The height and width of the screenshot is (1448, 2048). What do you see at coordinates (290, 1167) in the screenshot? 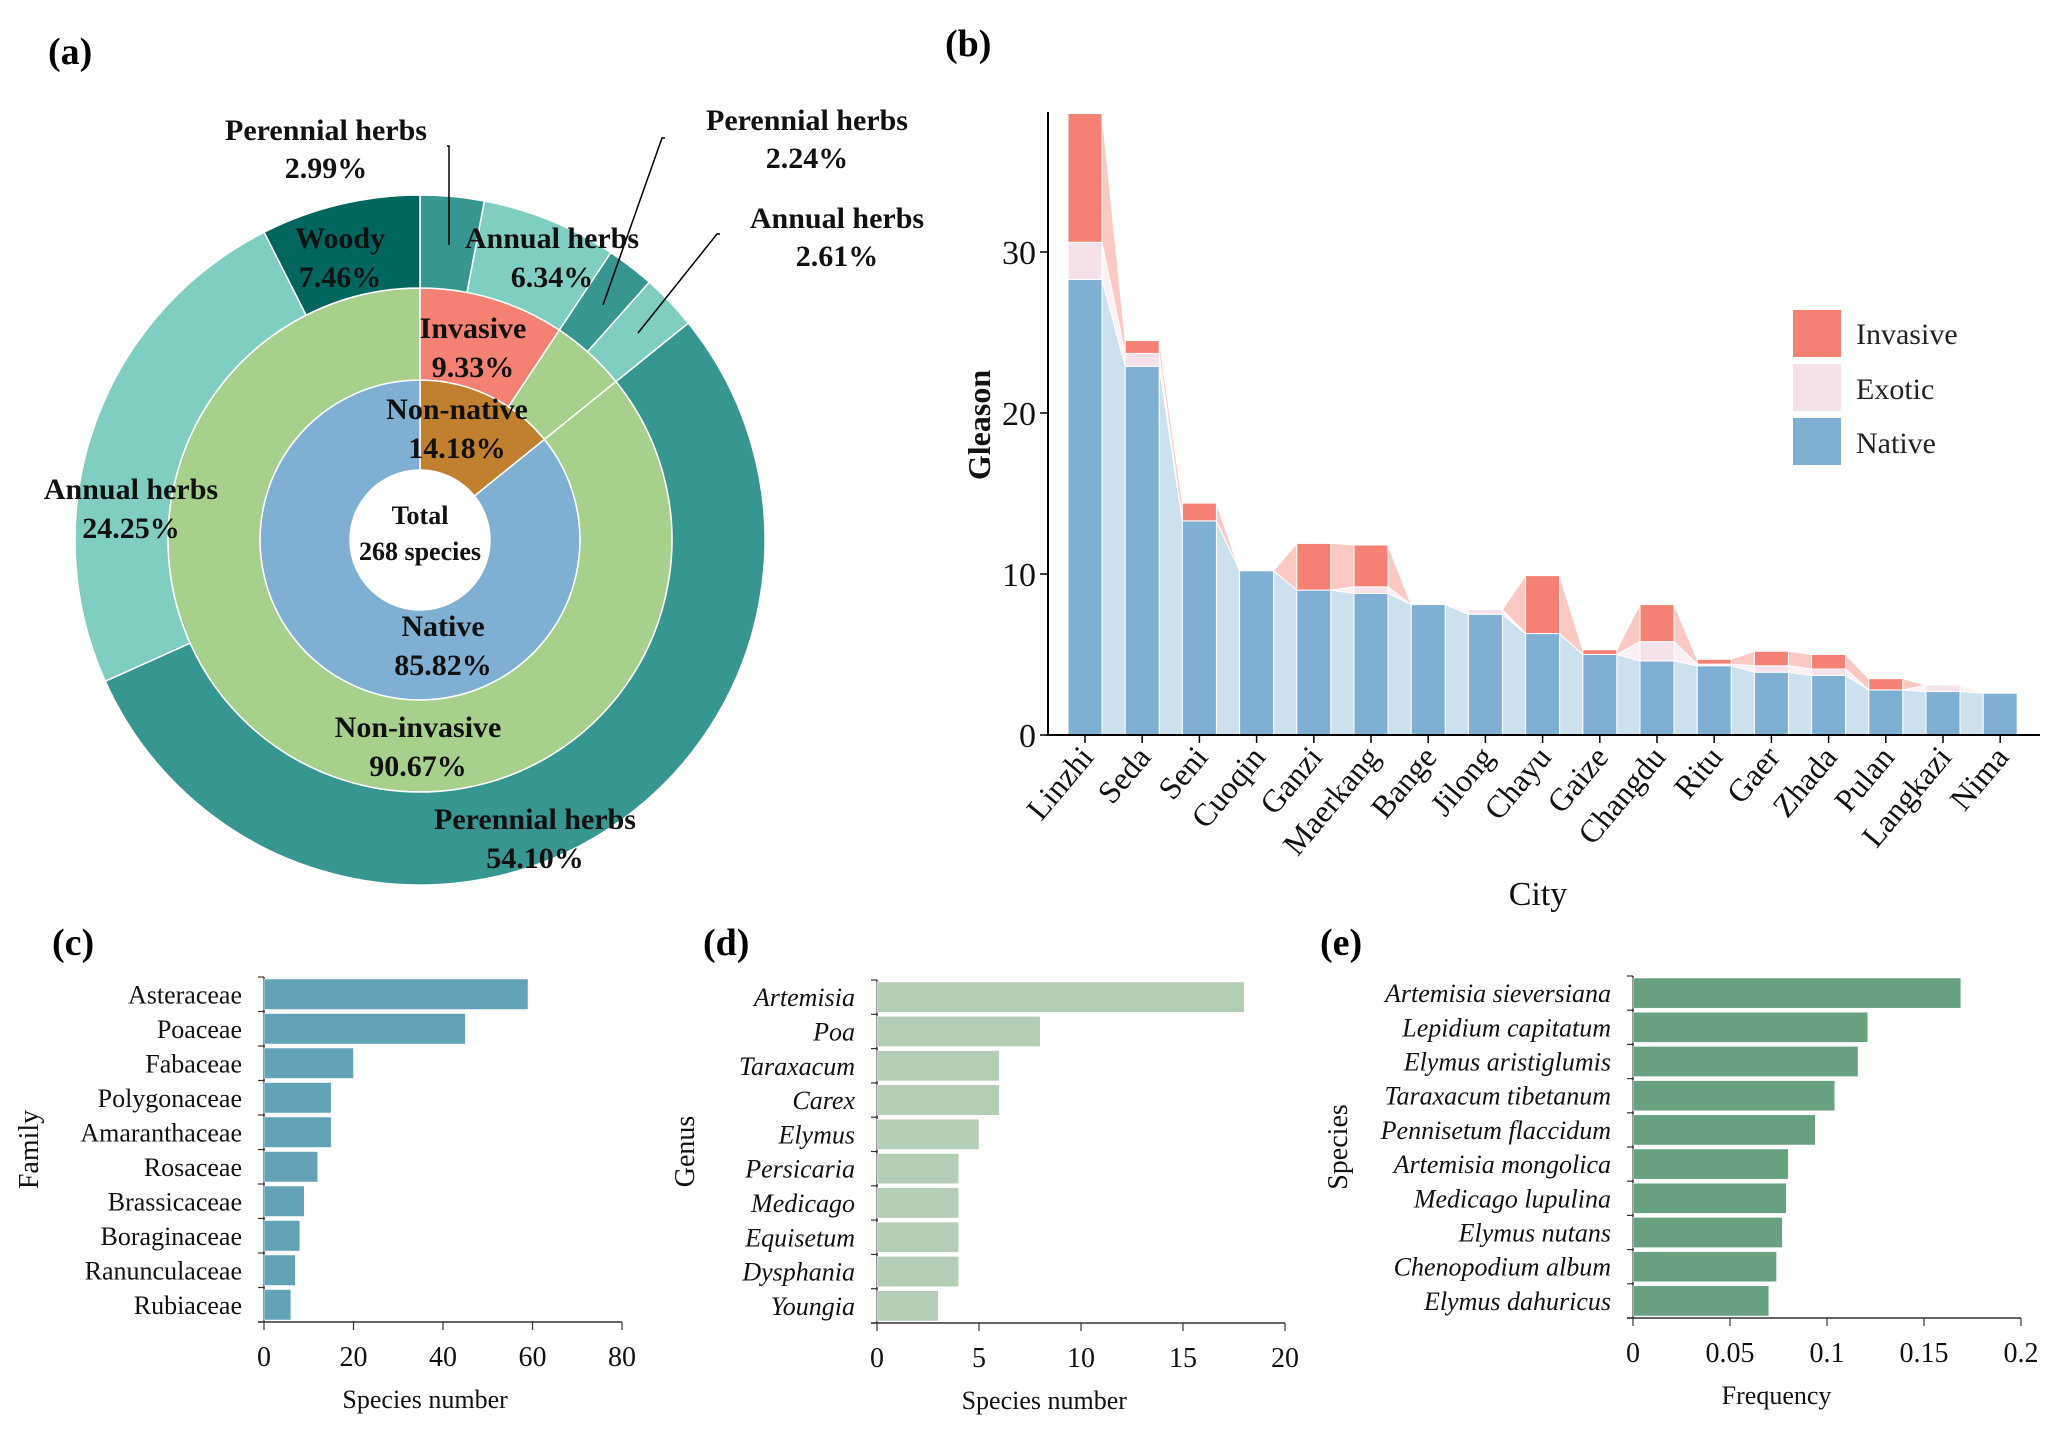
I see `bar-rosaceae` at bounding box center [290, 1167].